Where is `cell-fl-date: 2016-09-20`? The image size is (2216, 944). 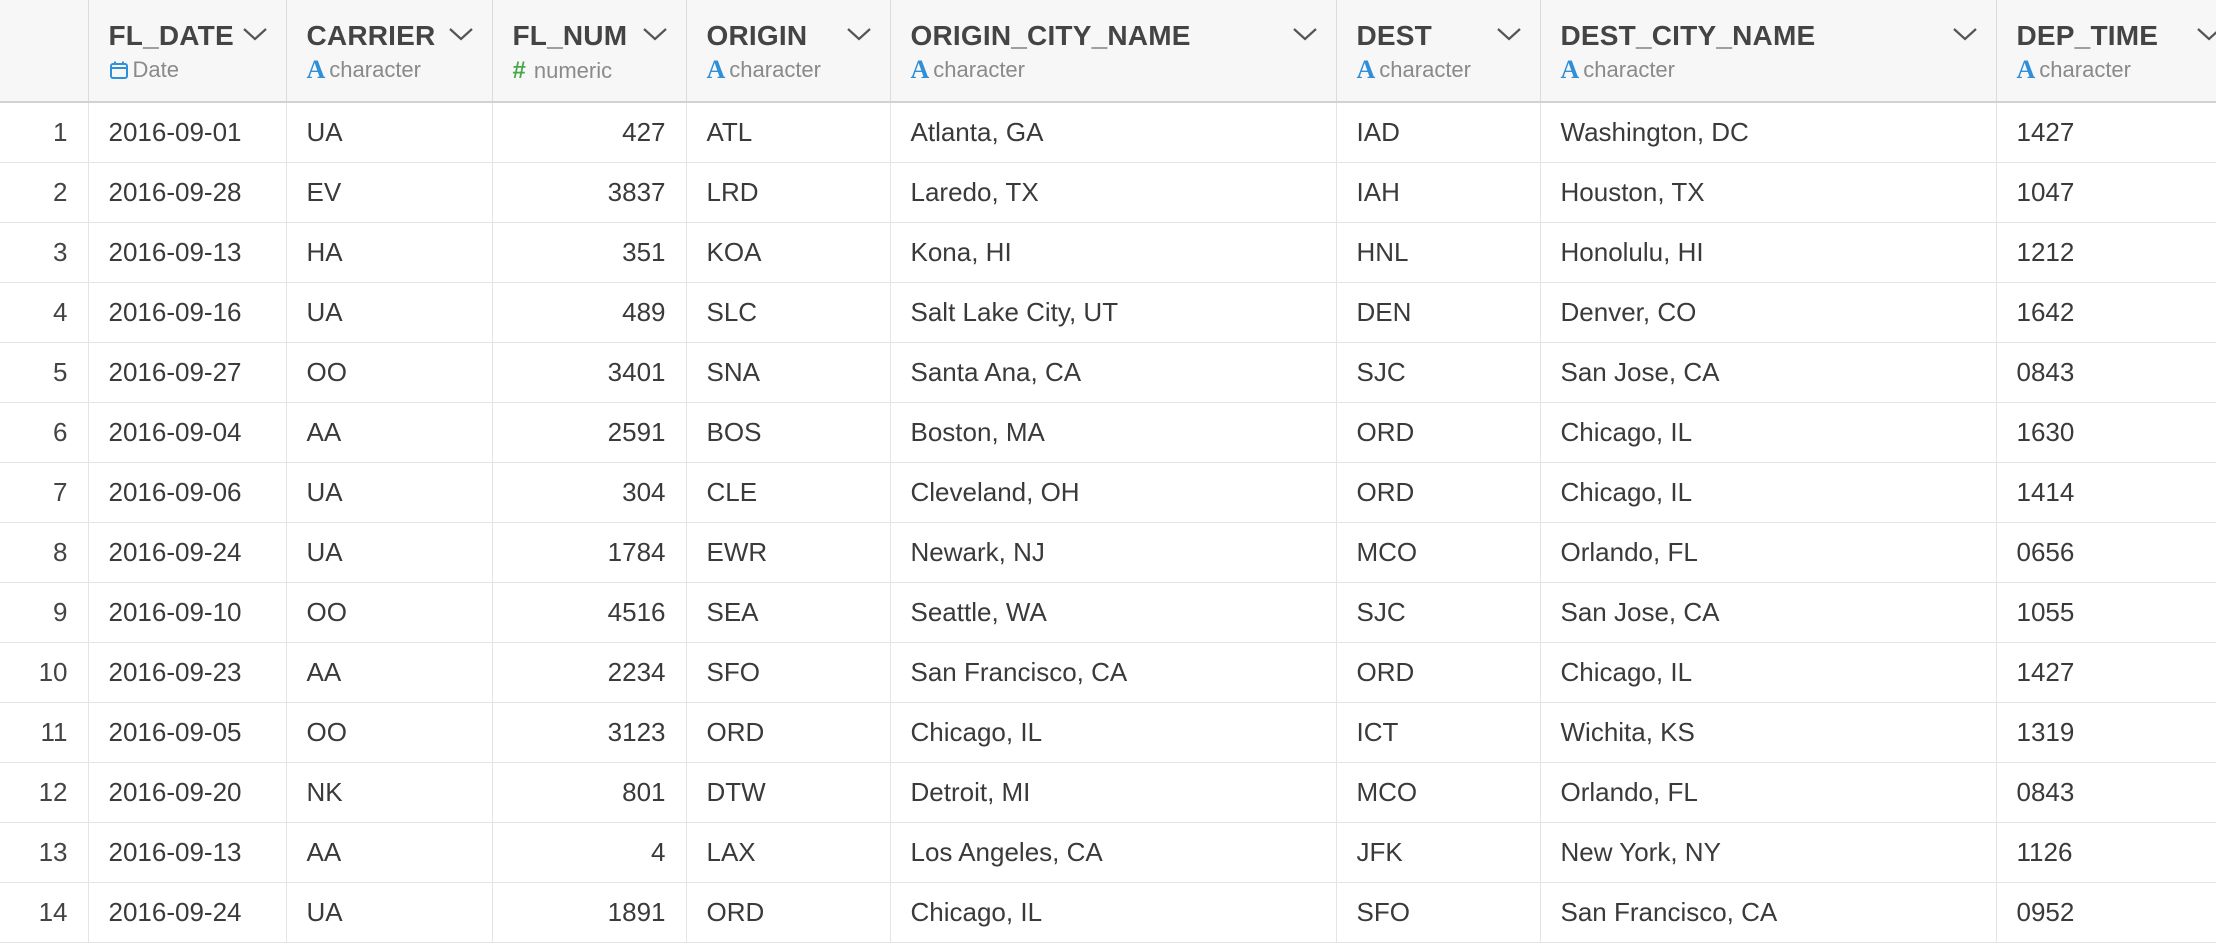 cell-fl-date: 2016-09-20 is located at coordinates (187, 792).